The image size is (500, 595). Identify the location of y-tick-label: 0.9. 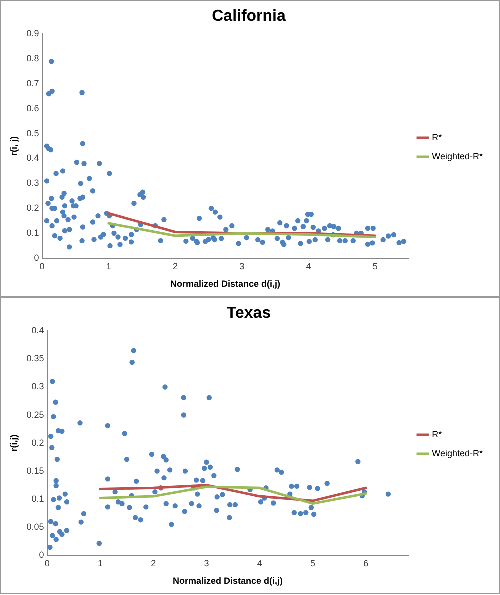
(33, 33).